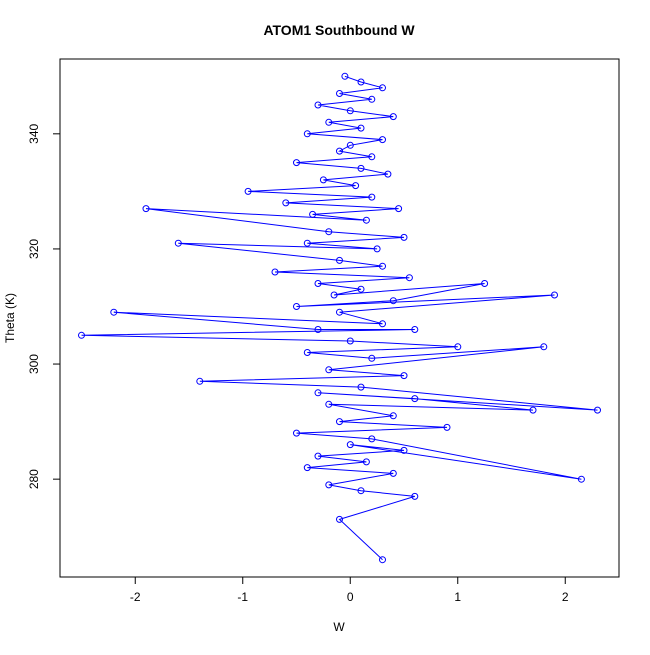 The image size is (650, 655). I want to click on y-axis-label: Theta (K), so click(10, 318).